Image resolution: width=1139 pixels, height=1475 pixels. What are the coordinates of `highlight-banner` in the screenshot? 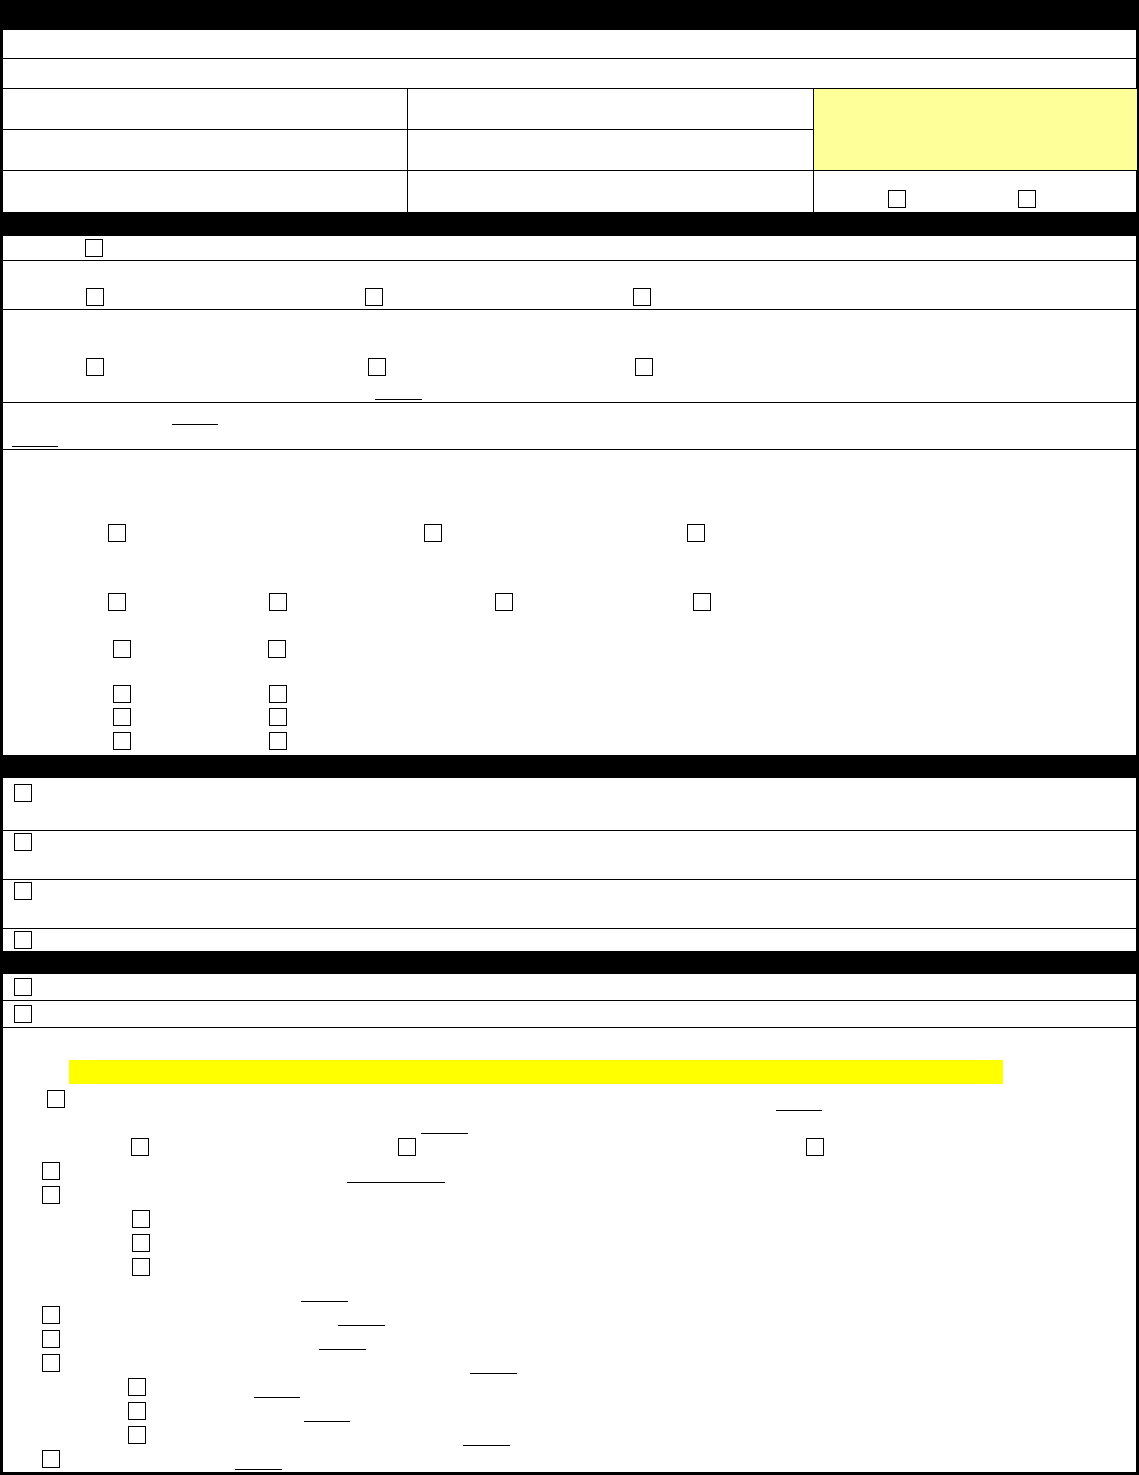 It's located at (536, 1072).